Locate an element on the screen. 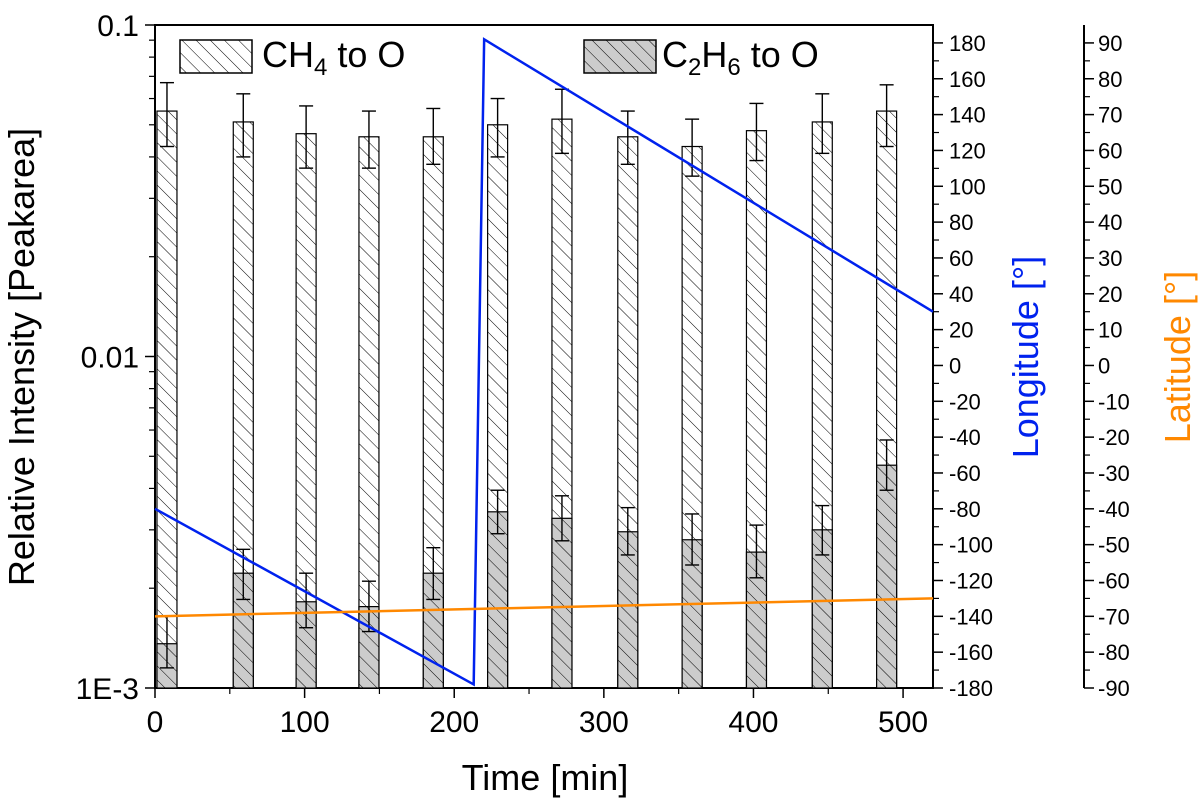 The image size is (1200, 807). y3-tick-label: -40 is located at coordinates (1114, 509).